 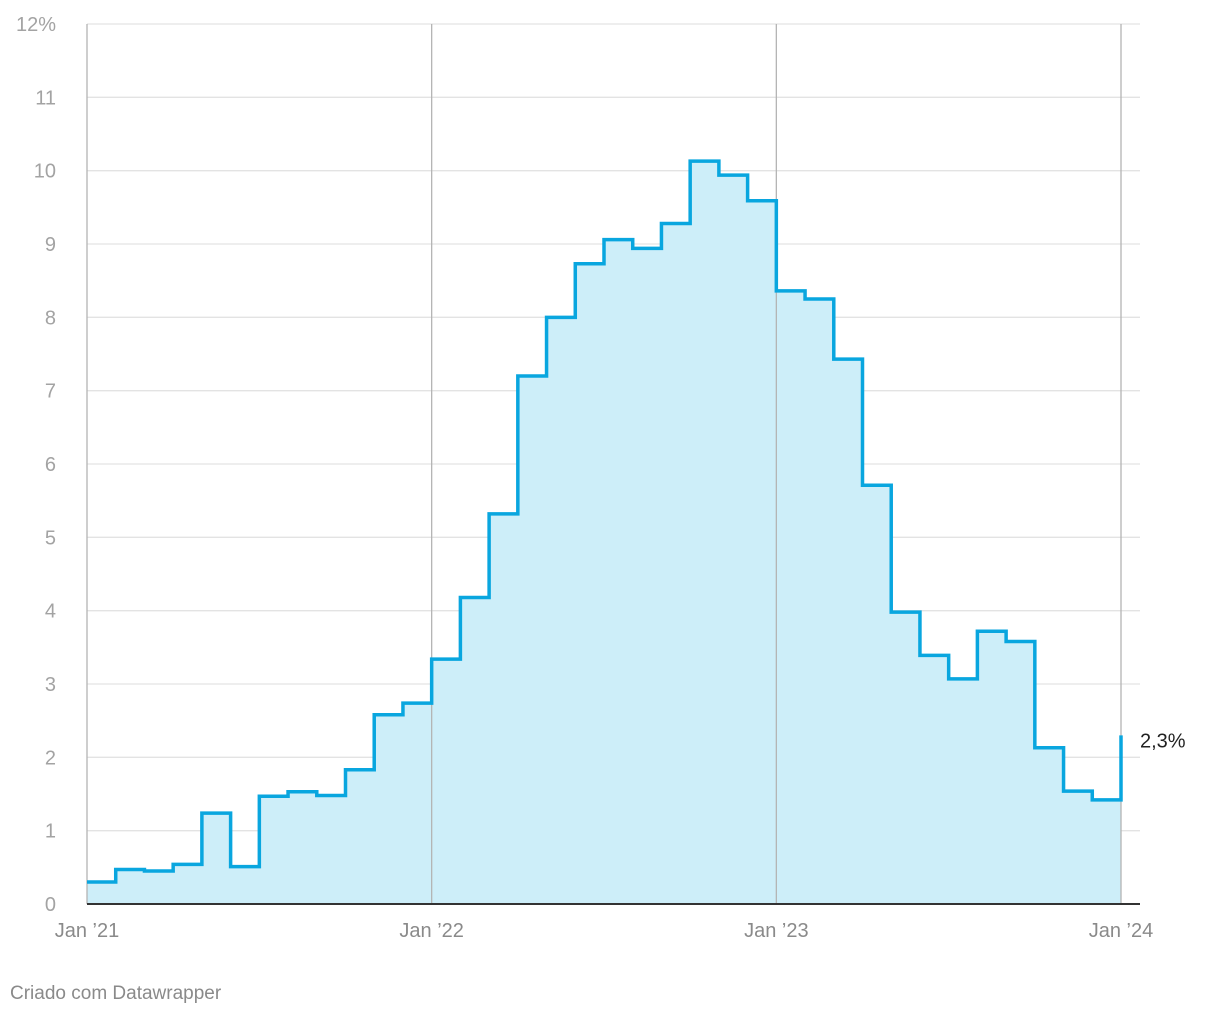 I want to click on x-axis-tick-labels: Jan ’21 Jan ’22 Jan ’23 Jan ’24, so click(x=604, y=931).